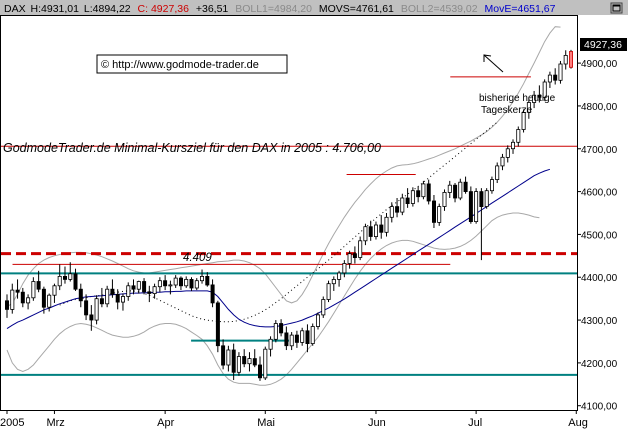 The width and height of the screenshot is (628, 431). What do you see at coordinates (599, 278) in the screenshot?
I see `y-tick-label: 4400,00` at bounding box center [599, 278].